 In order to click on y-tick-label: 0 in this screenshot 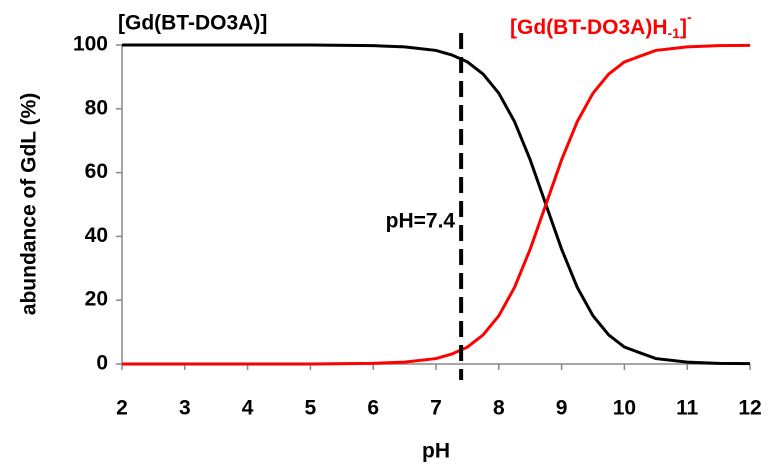, I will do `click(102, 363)`.